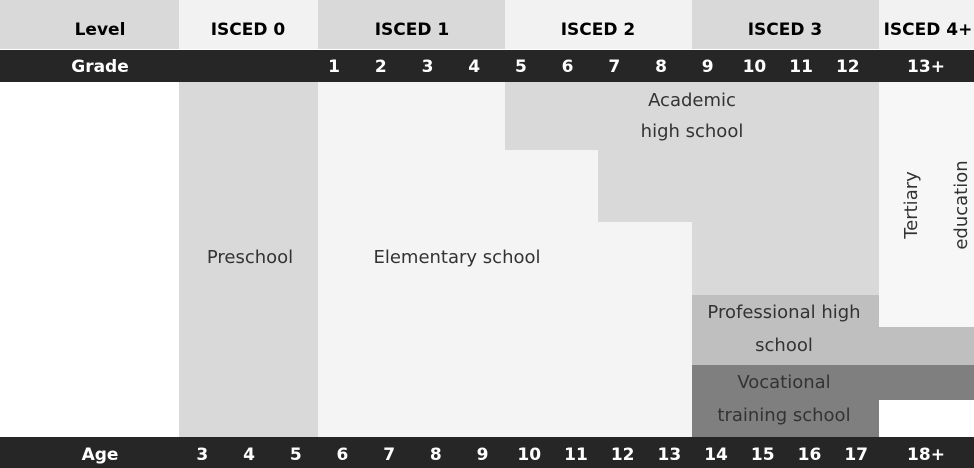 Image resolution: width=974 pixels, height=468 pixels. What do you see at coordinates (856, 455) in the screenshot?
I see `age: 17` at bounding box center [856, 455].